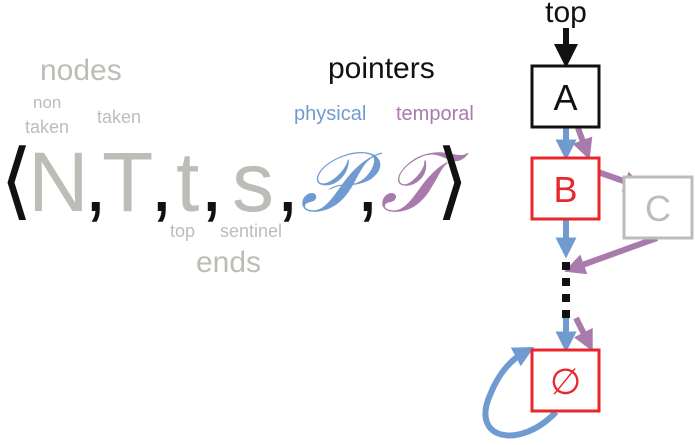  I want to click on node-B-label: B, so click(565, 189).